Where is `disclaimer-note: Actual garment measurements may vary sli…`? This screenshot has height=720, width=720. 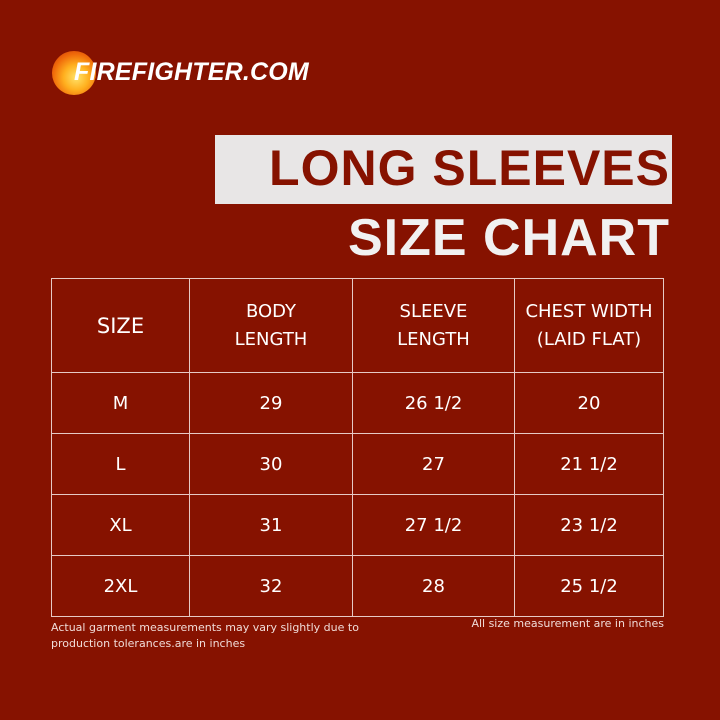
disclaimer-note: Actual garment measurements may vary sli… is located at coordinates (205, 635).